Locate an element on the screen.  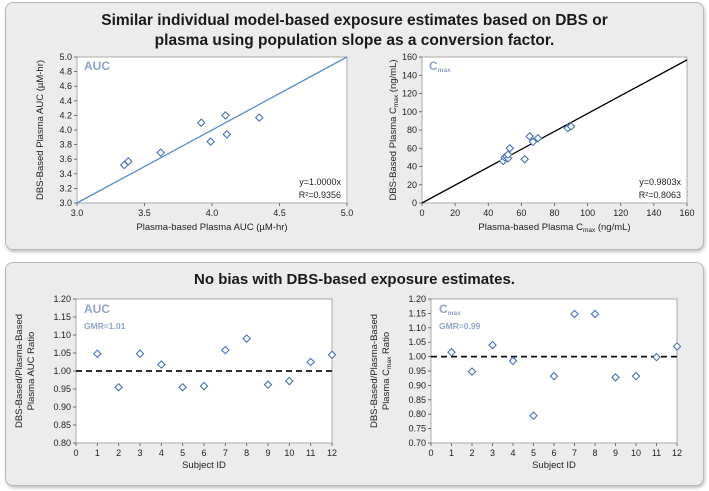
cmax-inset-label: Cmax is located at coordinates (440, 66).